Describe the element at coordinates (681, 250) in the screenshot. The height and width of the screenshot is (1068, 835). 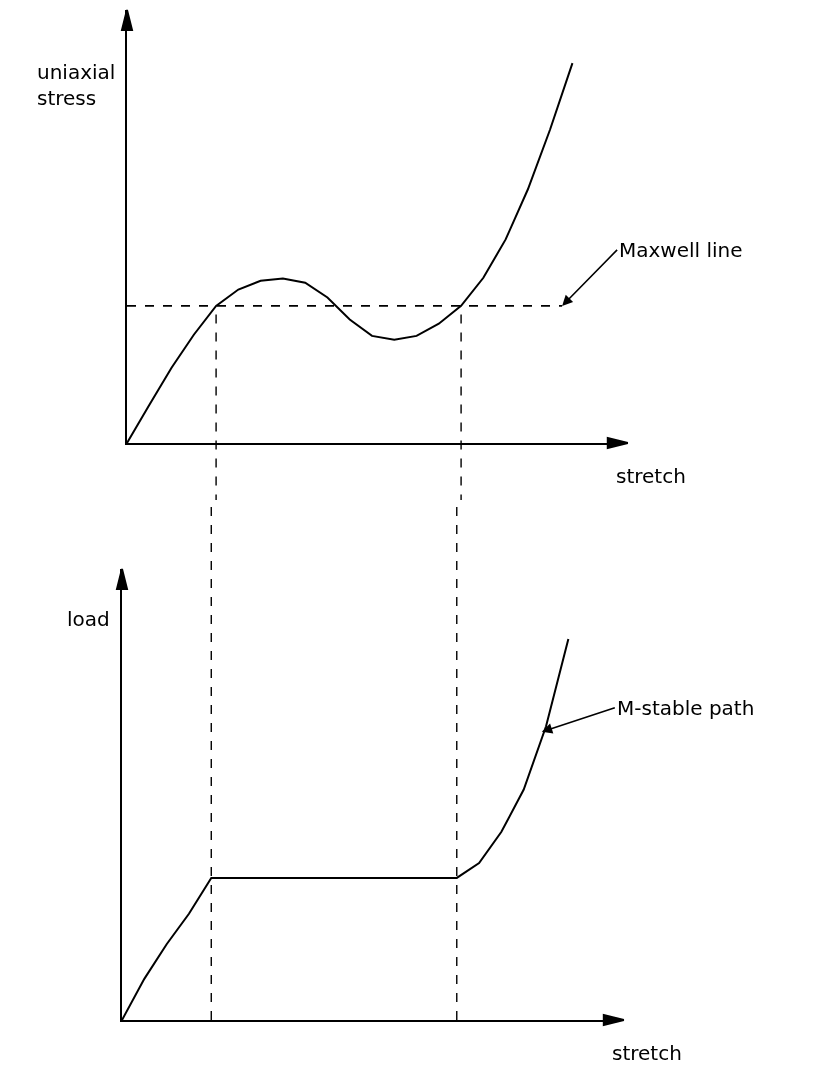
I see `ref-line-label: Maxwell line` at that location.